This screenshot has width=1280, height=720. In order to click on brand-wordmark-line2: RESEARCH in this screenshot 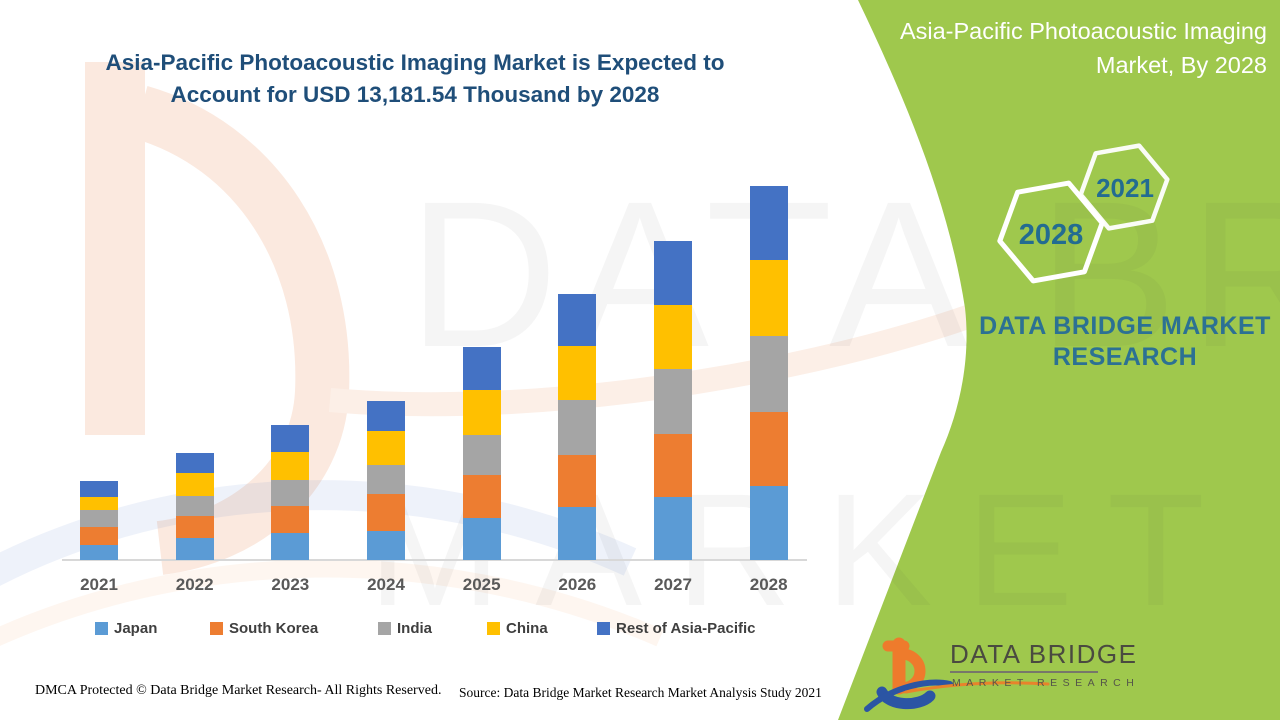, I will do `click(1125, 357)`.